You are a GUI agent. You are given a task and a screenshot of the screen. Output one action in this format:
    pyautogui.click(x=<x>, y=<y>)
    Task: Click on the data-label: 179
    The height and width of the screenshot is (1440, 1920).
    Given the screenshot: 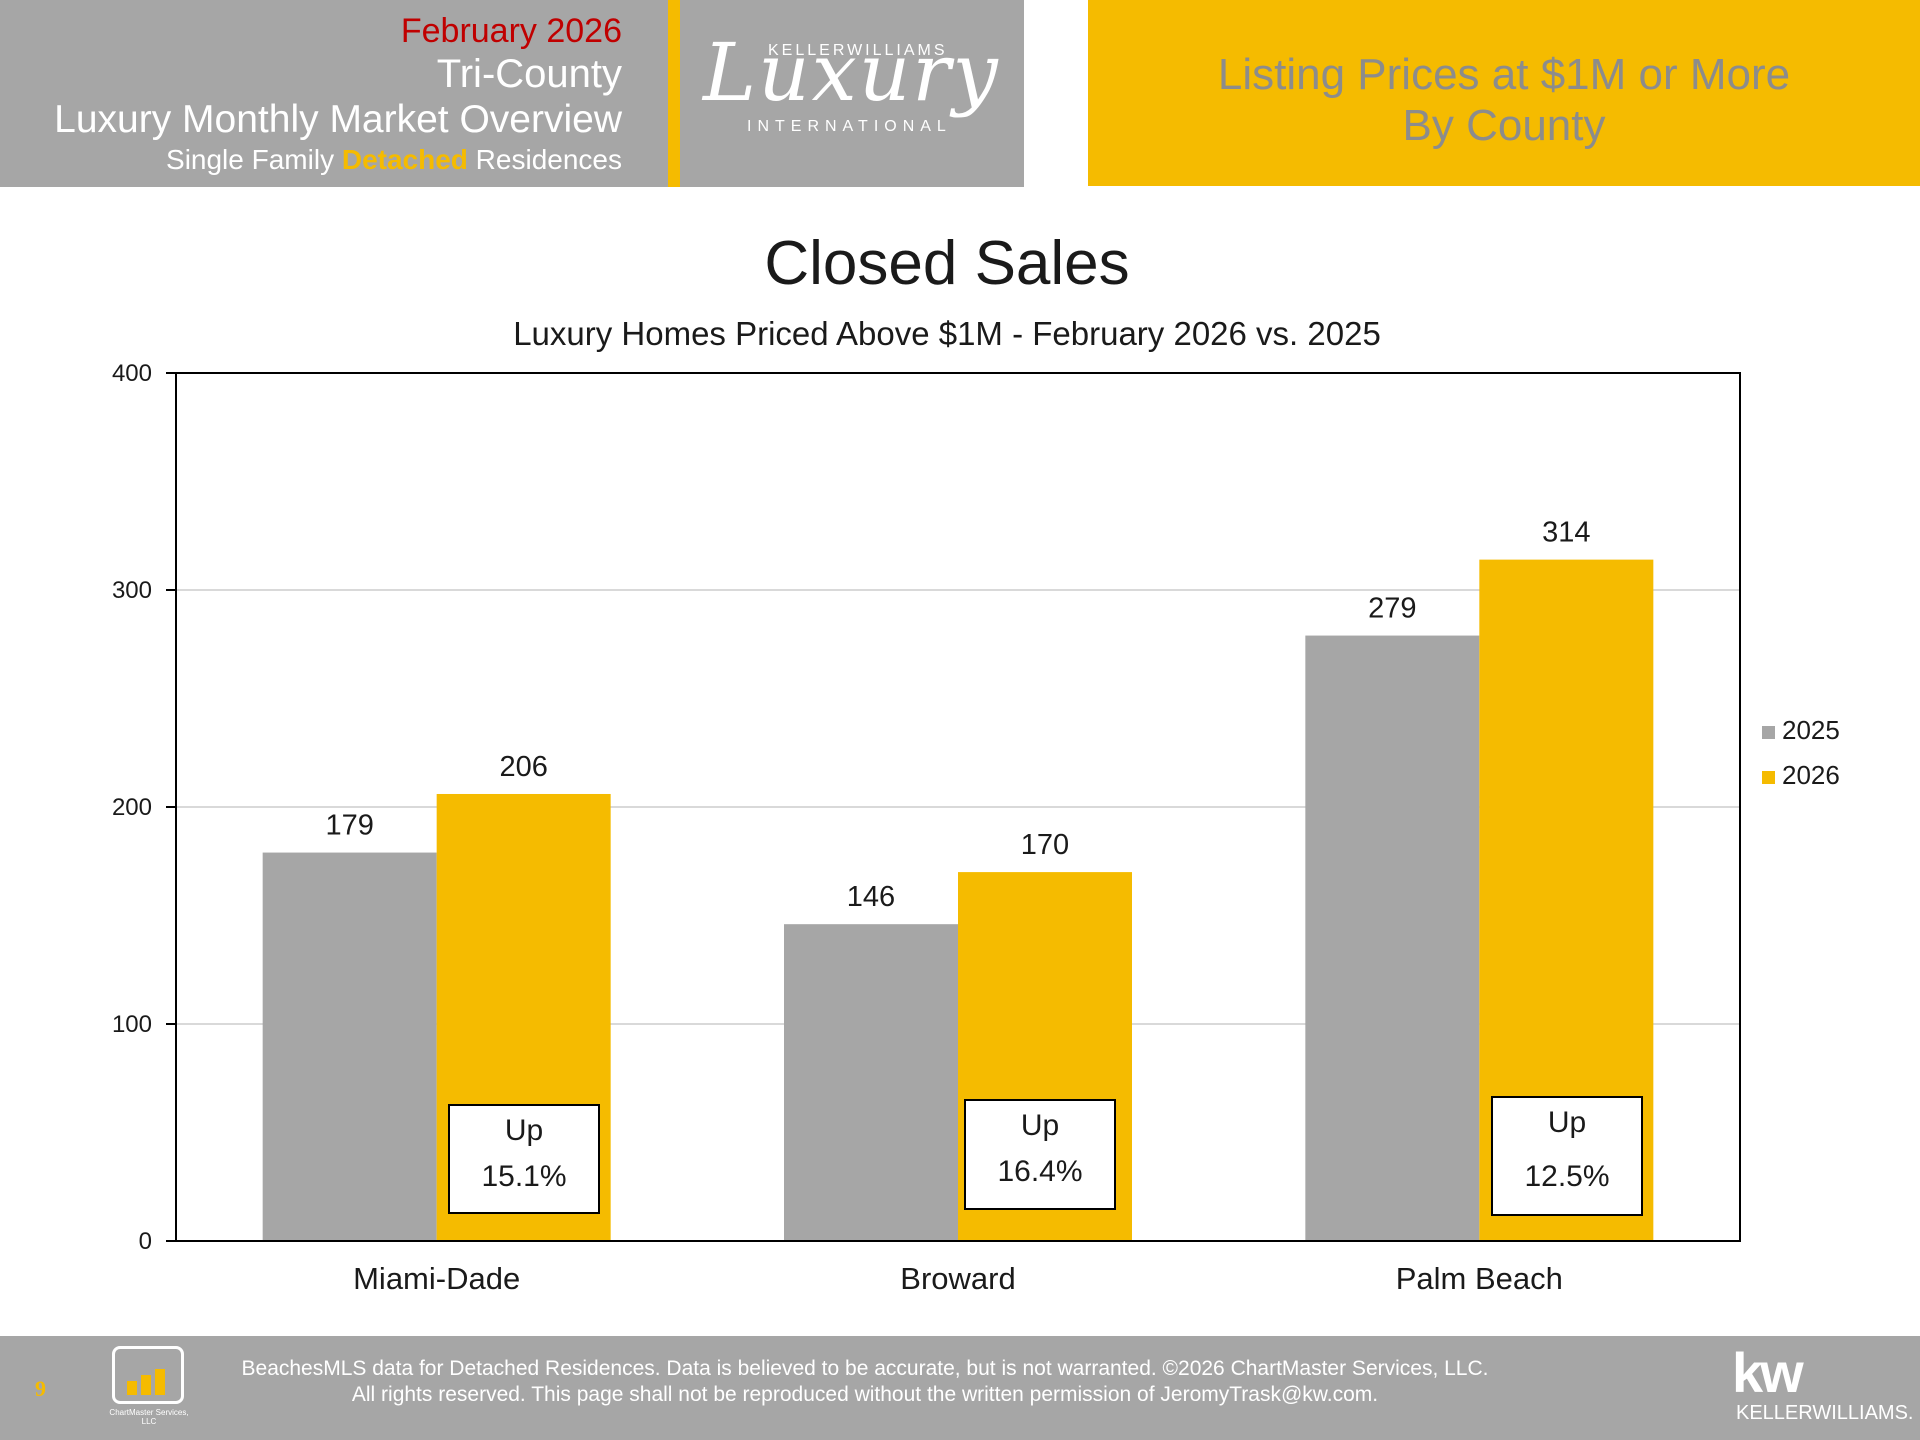 What is the action you would take?
    pyautogui.click(x=349, y=826)
    